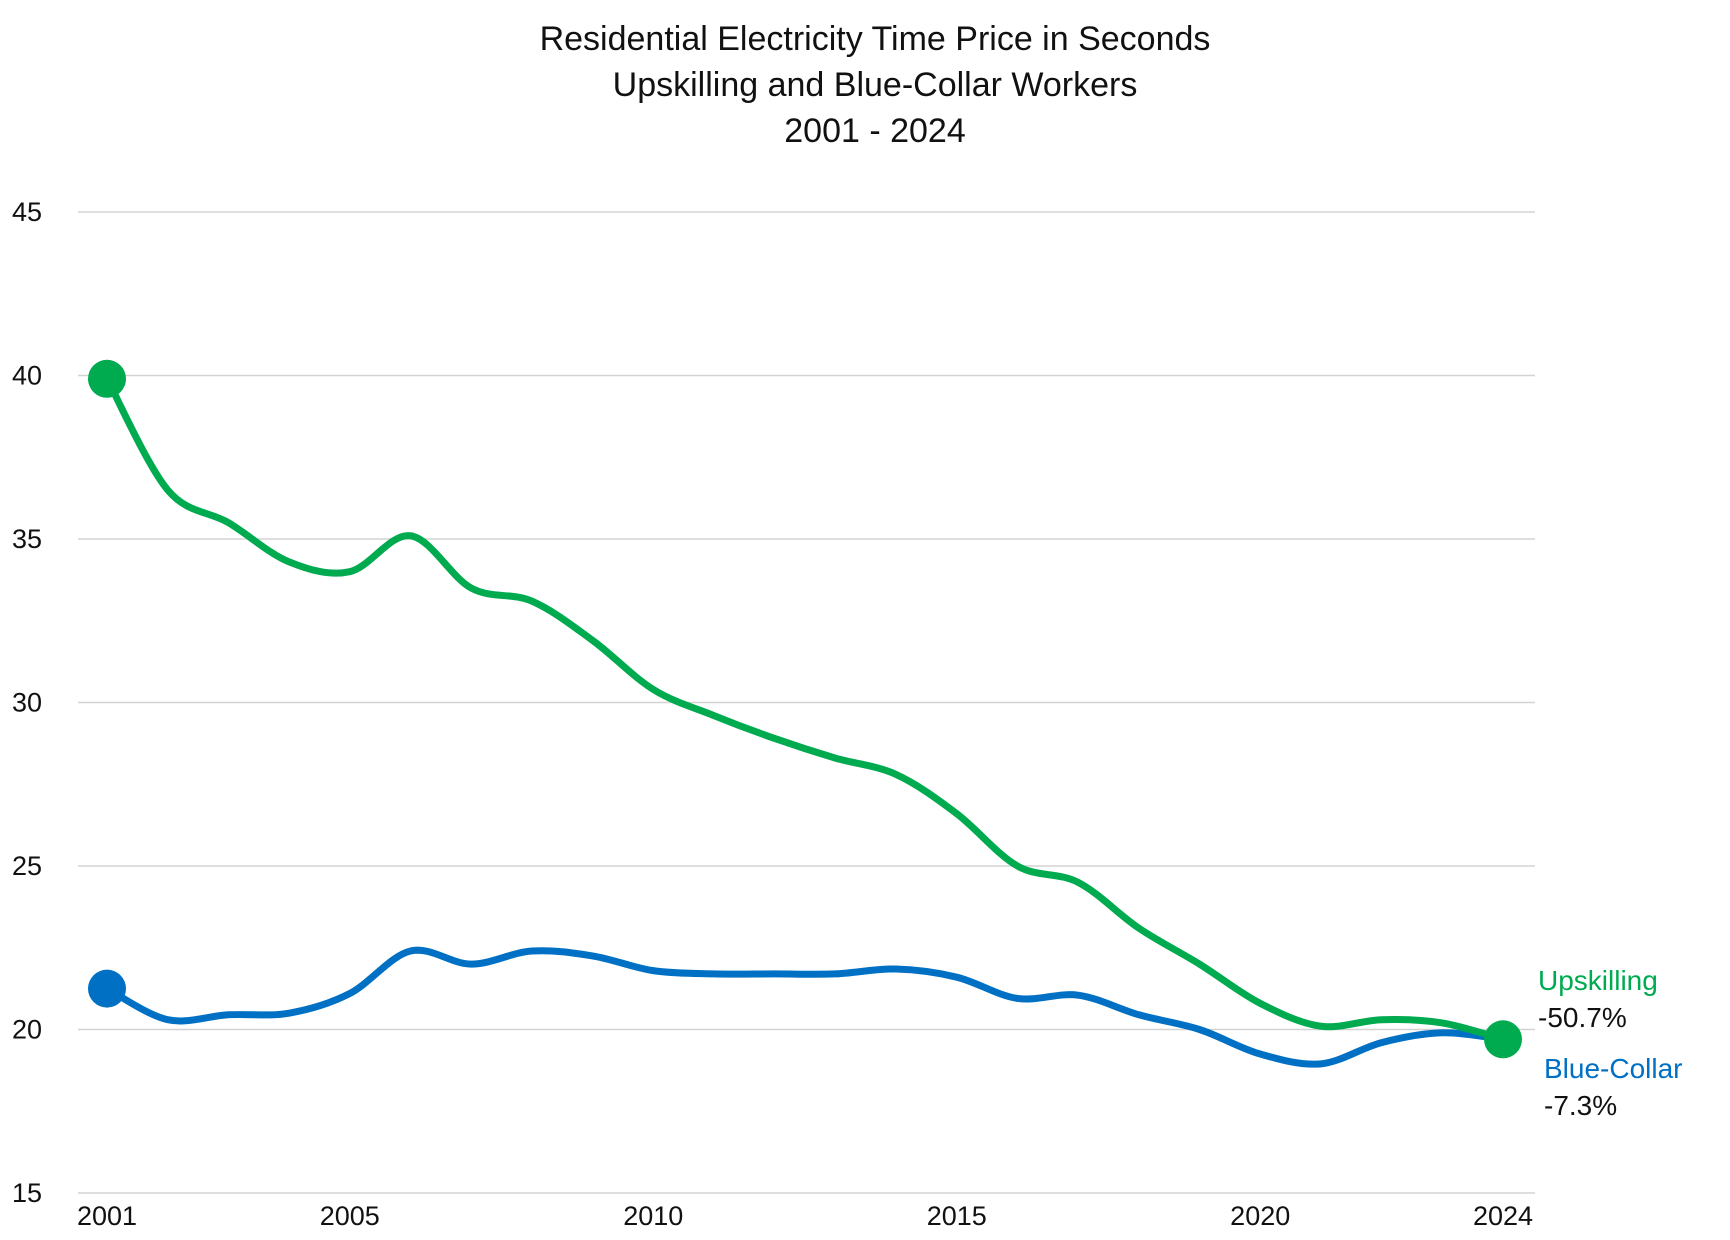 The width and height of the screenshot is (1730, 1240). What do you see at coordinates (27, 703) in the screenshot?
I see `y-tick-label: 30` at bounding box center [27, 703].